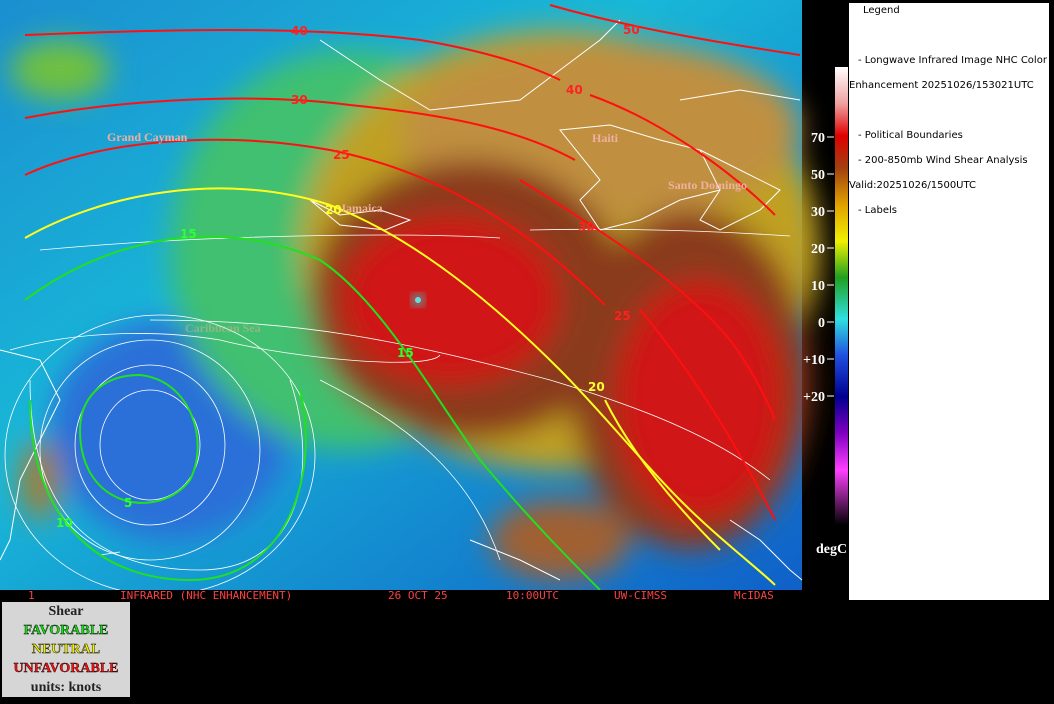 This screenshot has width=1054, height=704. What do you see at coordinates (818, 286) in the screenshot?
I see `colorbar-tick-label: 10` at bounding box center [818, 286].